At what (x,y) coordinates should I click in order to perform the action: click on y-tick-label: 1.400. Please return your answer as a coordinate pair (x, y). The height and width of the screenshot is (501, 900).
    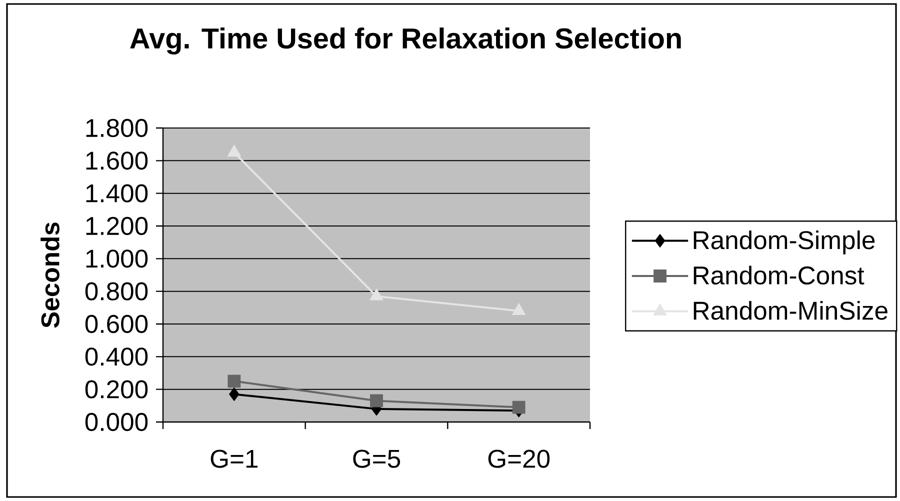
    Looking at the image, I should click on (117, 193).